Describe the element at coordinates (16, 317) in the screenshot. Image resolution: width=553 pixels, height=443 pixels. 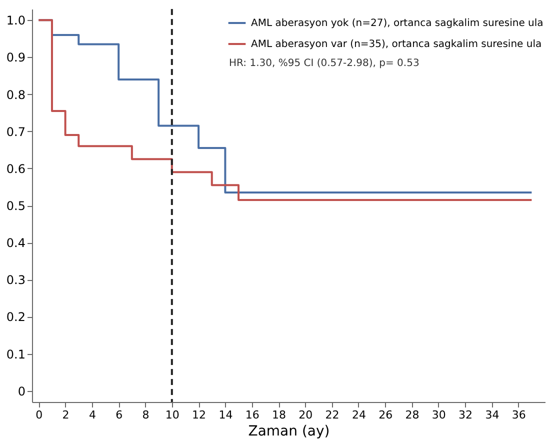
I see `y-tick-label: 0.2` at that location.